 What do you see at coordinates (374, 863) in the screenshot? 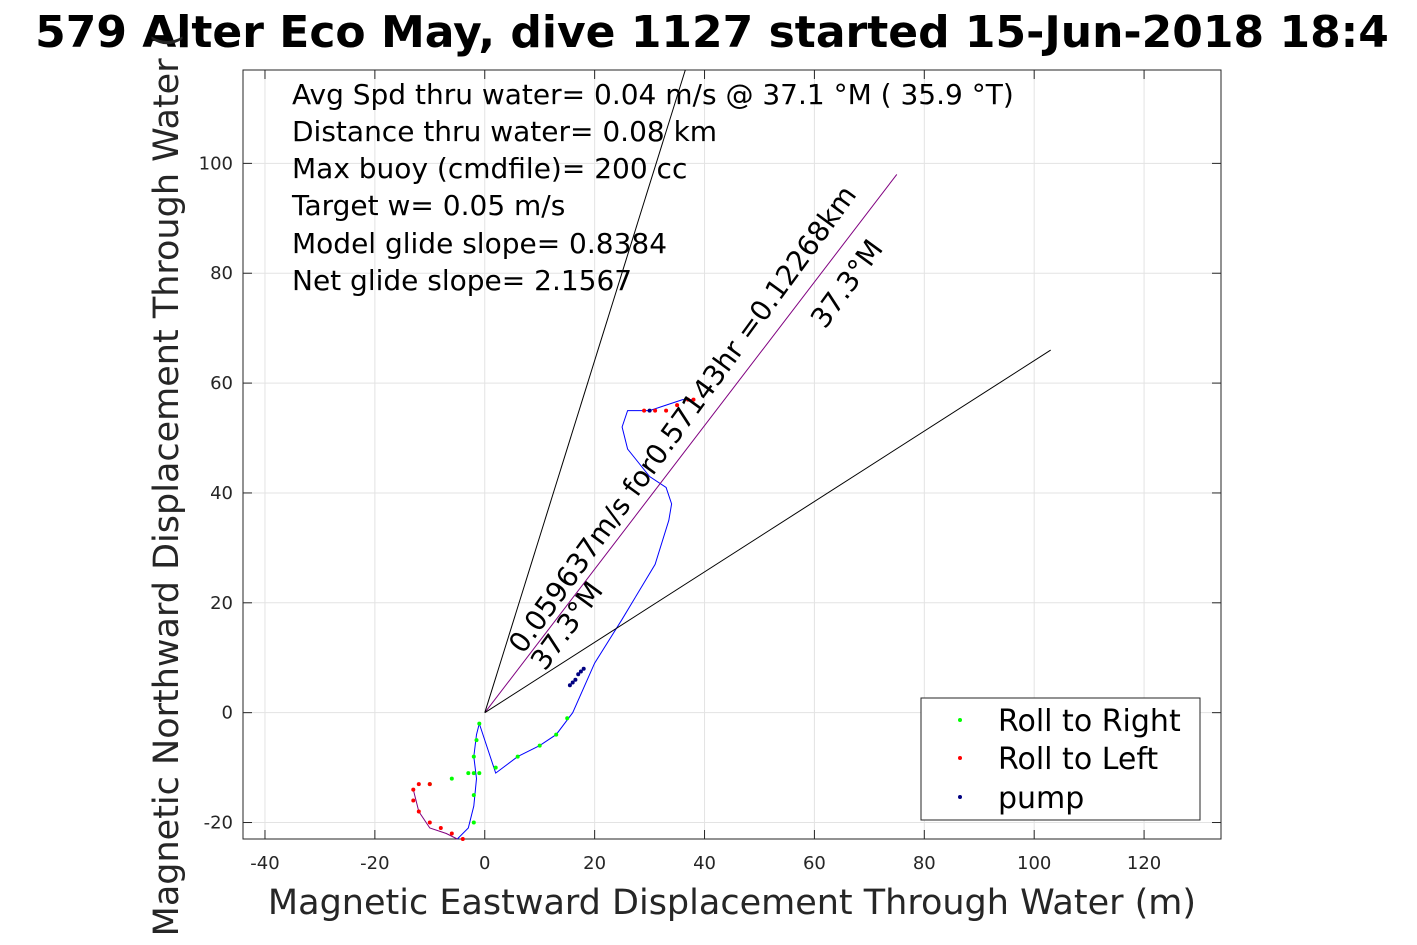
I see `x-tick-label: -20` at bounding box center [374, 863].